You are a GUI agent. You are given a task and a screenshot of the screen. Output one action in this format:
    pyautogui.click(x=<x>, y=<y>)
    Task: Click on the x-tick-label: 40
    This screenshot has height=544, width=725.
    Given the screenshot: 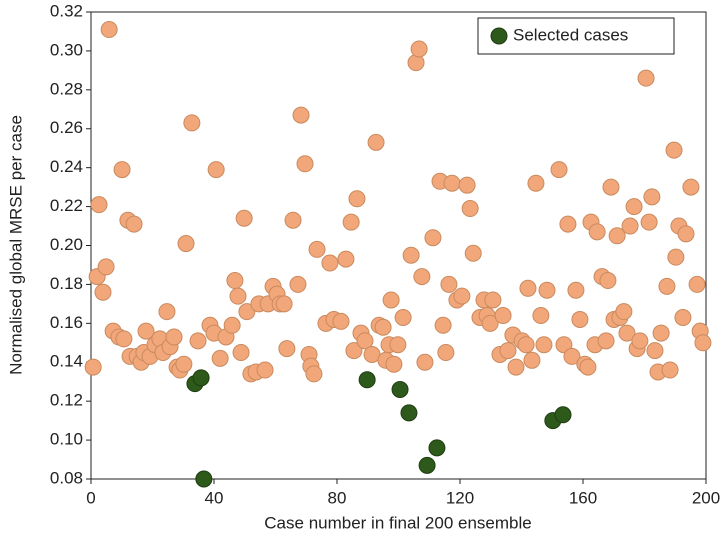 What is the action you would take?
    pyautogui.click(x=214, y=497)
    